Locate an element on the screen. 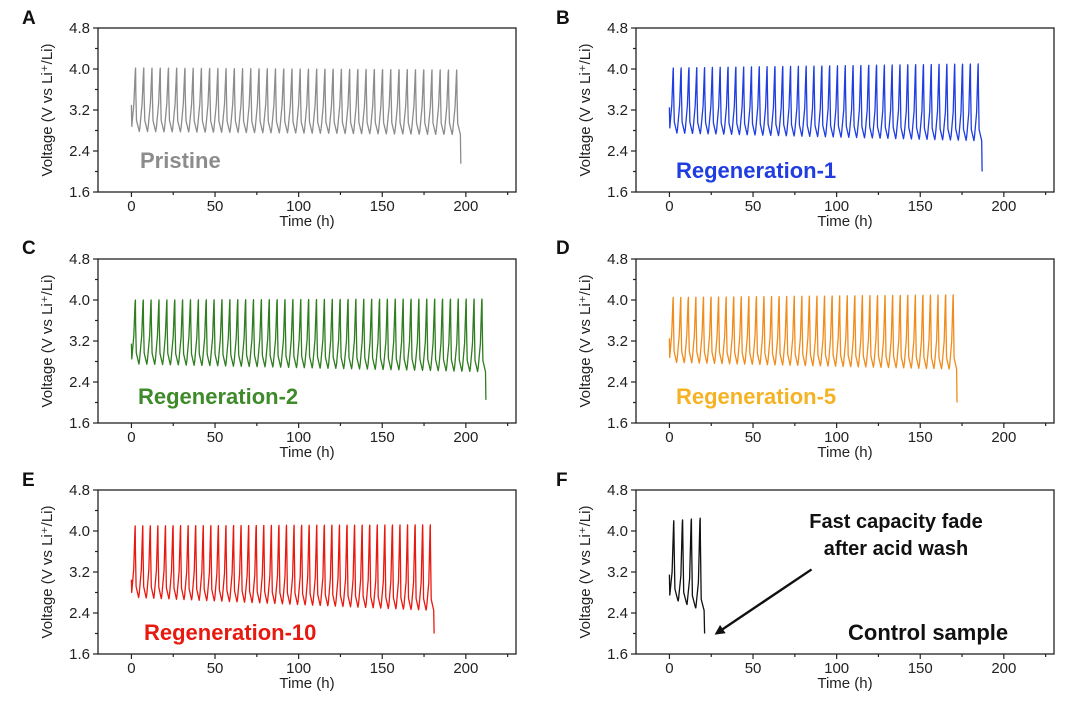 Image resolution: width=1080 pixels, height=706 pixels. annotation-text: Fast capacity fade after acid wash is located at coordinates (895, 535).